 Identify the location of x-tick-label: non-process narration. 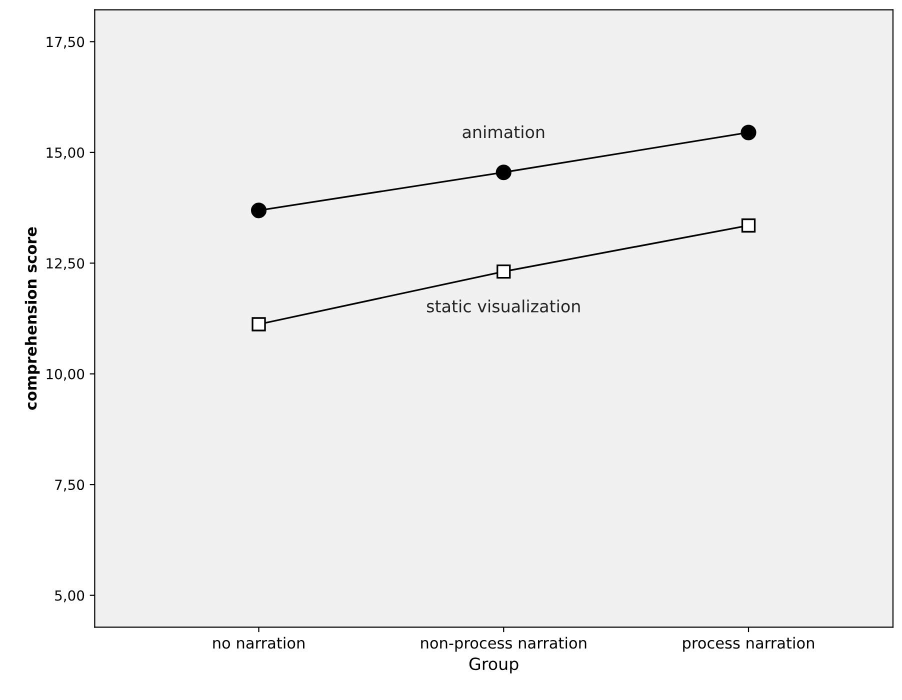
(503, 644).